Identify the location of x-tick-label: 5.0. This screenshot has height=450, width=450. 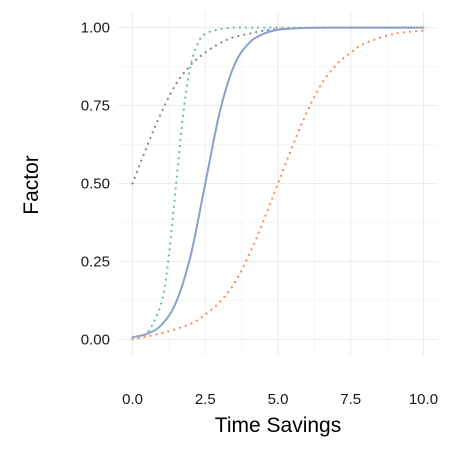
(278, 399).